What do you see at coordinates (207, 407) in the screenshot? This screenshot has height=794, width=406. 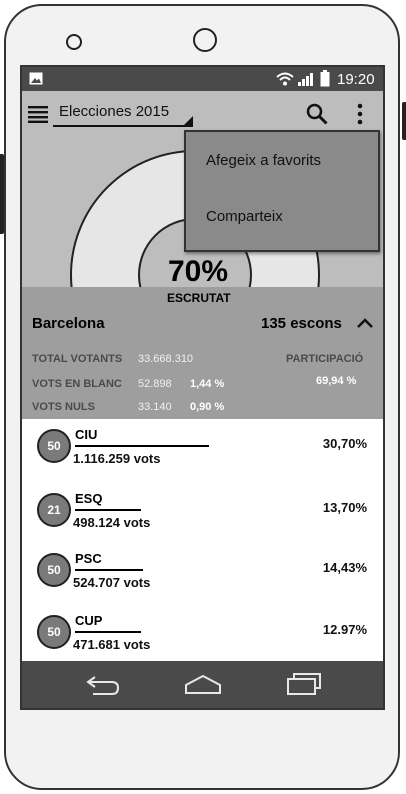 I see `null-votes-percent: 0,90 %` at bounding box center [207, 407].